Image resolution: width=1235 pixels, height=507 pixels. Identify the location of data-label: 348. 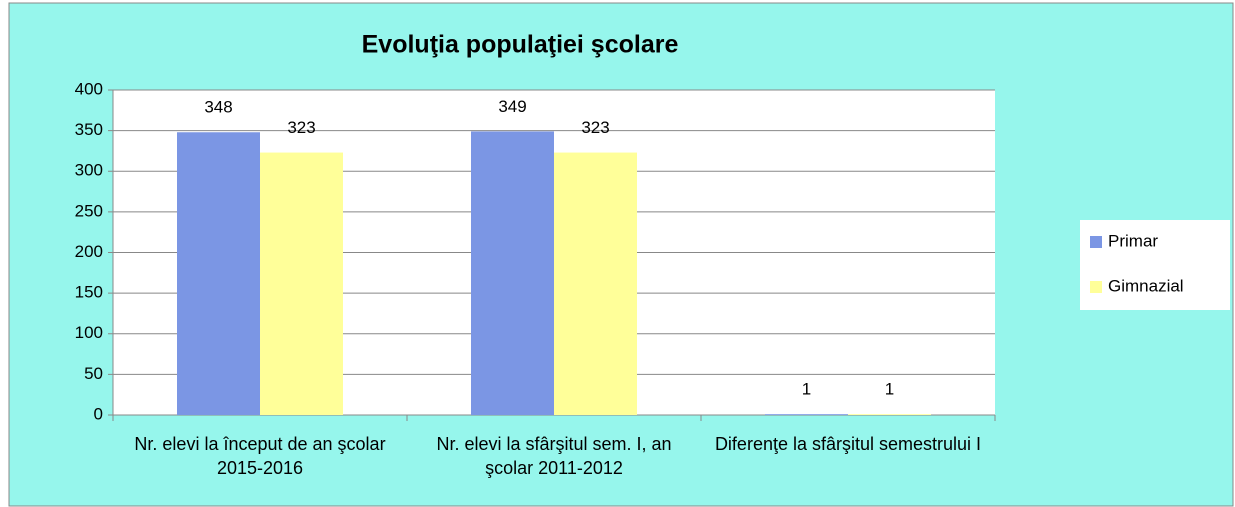
(218, 107).